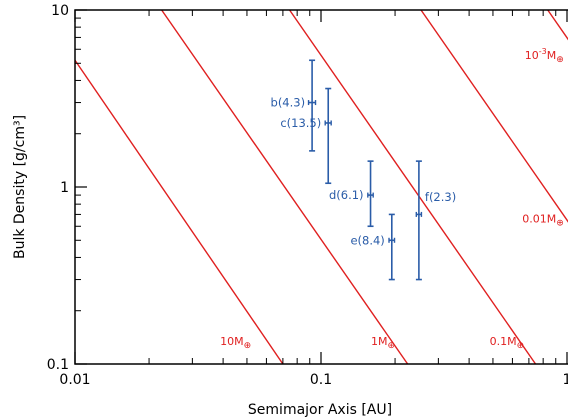  Describe the element at coordinates (367, 240) in the screenshot. I see `point-label: e(8.4)` at that location.